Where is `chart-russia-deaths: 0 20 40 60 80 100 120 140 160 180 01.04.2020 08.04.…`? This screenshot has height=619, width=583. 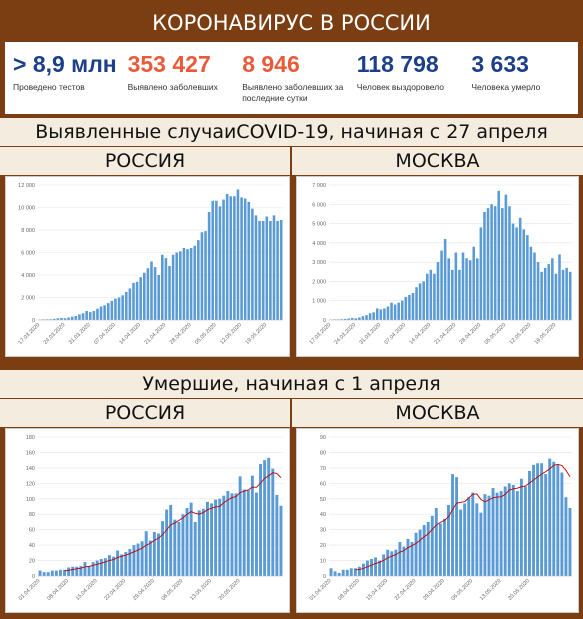
chart-russia-deaths: 0 20 40 60 80 100 120 140 160 180 01.04.2020 08.04.… is located at coordinates (147, 520).